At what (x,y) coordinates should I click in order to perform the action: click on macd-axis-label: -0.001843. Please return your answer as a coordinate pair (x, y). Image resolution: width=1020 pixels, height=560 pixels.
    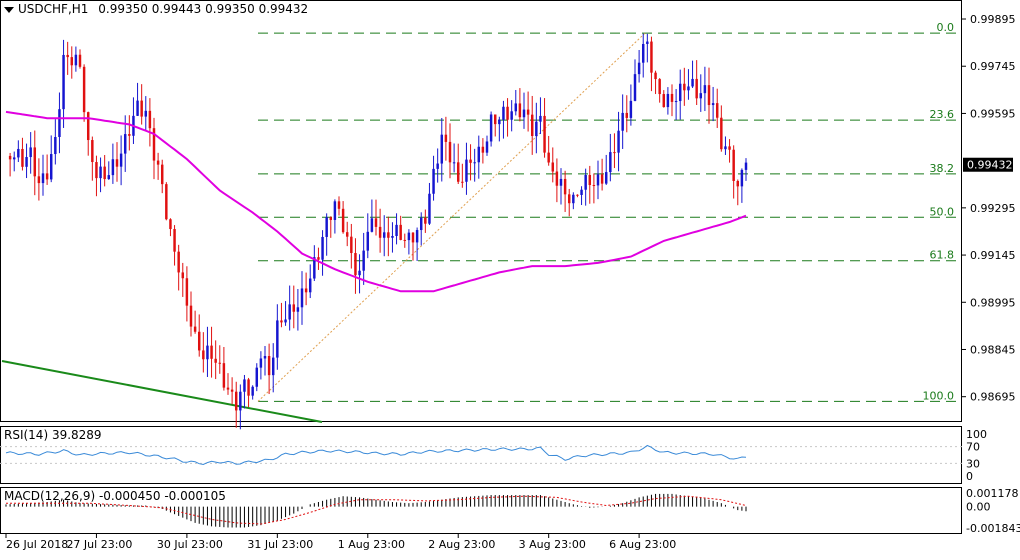
    Looking at the image, I should click on (993, 528).